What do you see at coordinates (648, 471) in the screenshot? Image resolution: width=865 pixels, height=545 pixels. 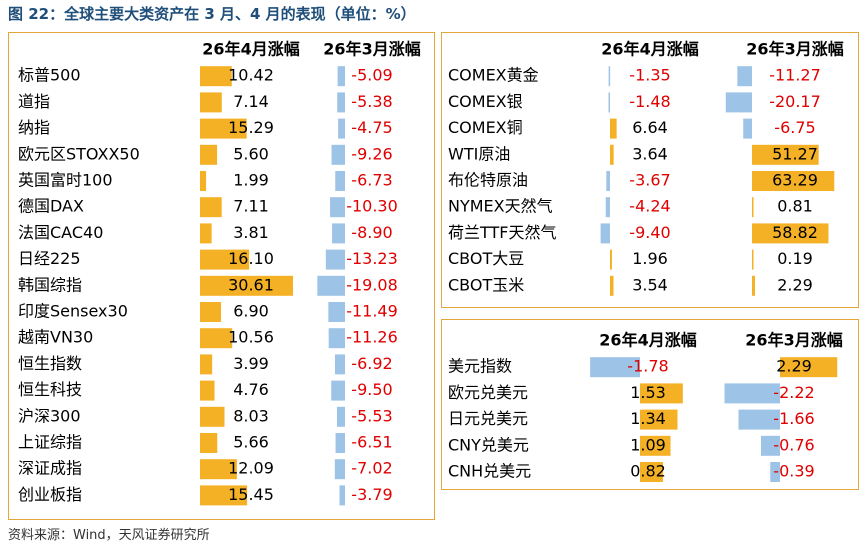 I see `data-label: 0.82` at bounding box center [648, 471].